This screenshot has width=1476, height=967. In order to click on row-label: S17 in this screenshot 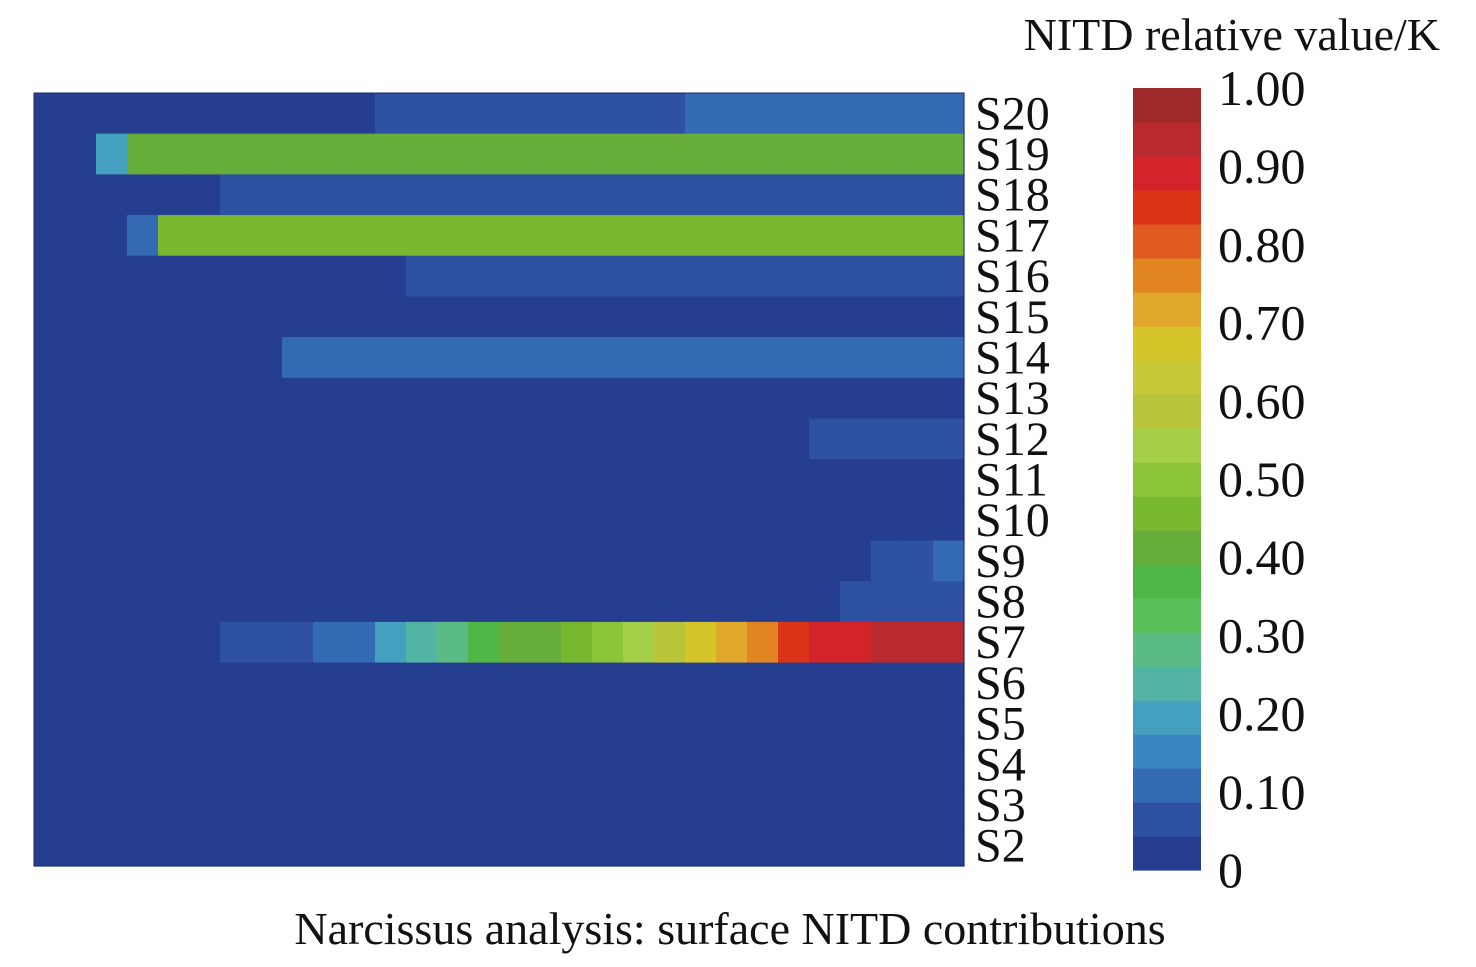, I will do `click(1012, 235)`.